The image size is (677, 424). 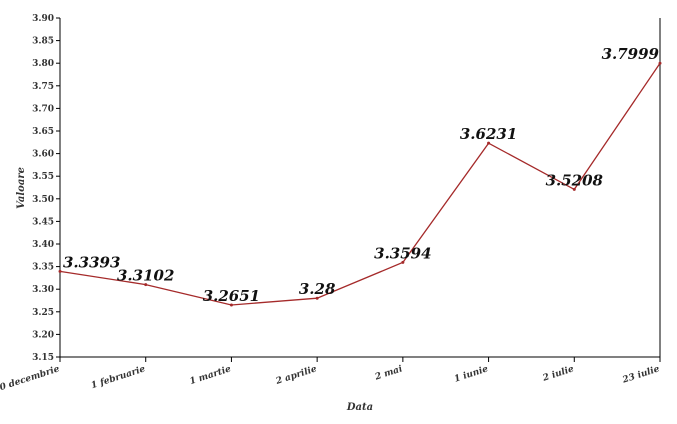 I want to click on x-axis-title: Data, so click(x=359, y=407).